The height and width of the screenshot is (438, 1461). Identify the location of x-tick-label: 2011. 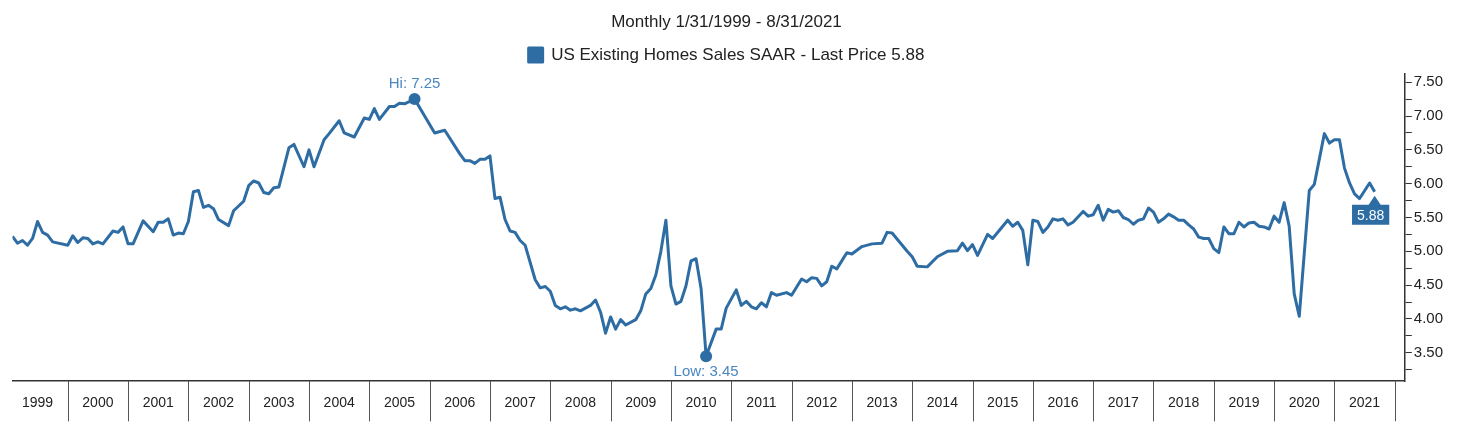
(761, 402).